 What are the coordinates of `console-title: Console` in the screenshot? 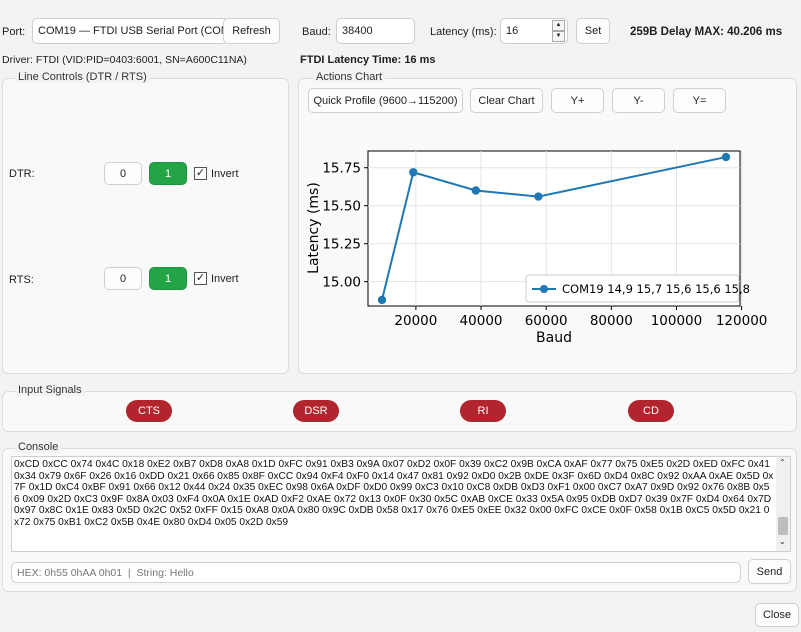 It's located at (38, 447).